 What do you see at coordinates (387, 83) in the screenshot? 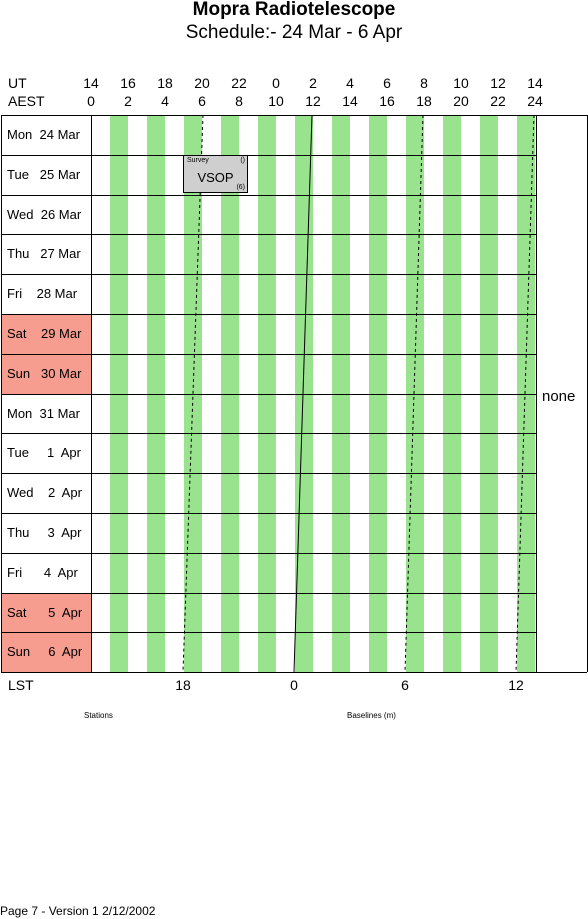
I see `ut-tick: 6` at bounding box center [387, 83].